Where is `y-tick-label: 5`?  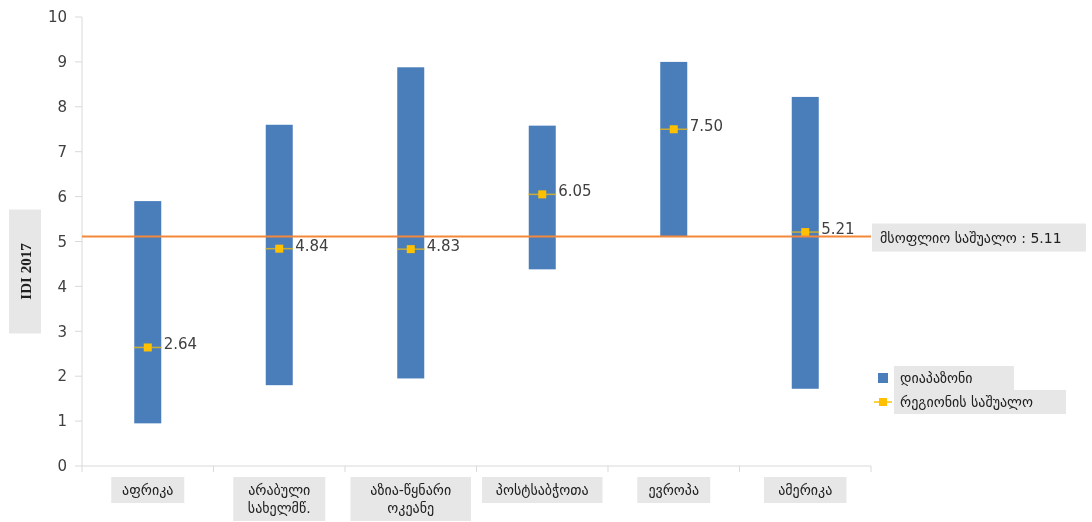
y-tick-label: 5 is located at coordinates (62, 241).